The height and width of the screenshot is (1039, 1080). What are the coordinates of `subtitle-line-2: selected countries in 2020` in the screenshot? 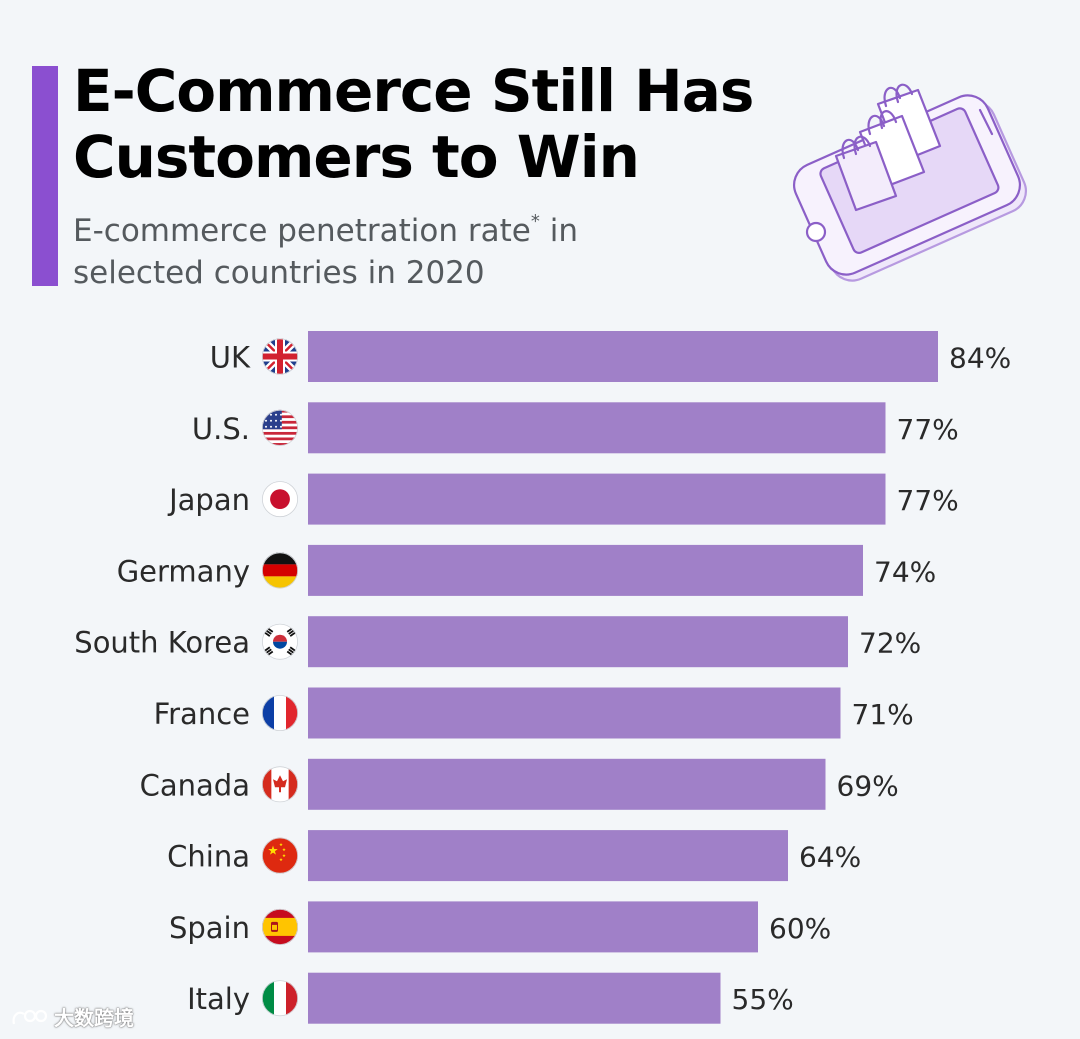 It's located at (279, 273).